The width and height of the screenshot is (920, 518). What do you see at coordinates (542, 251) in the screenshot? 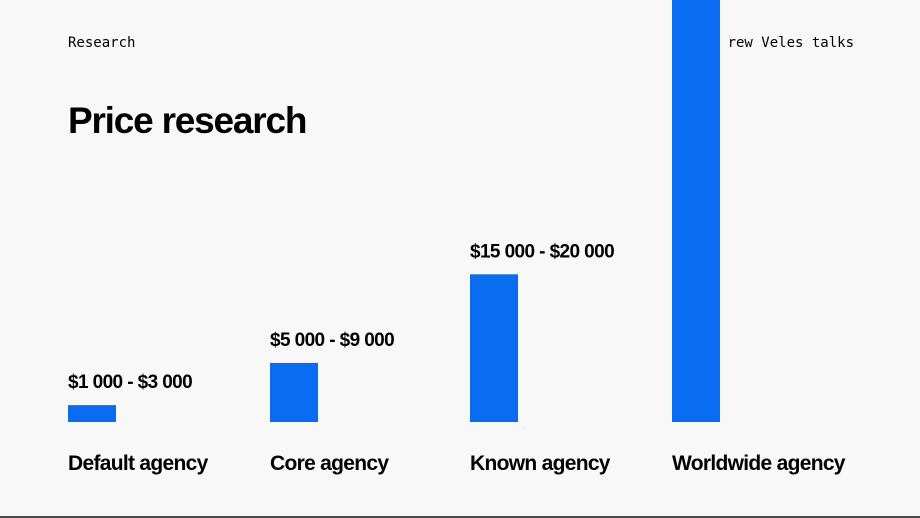
I see `value-label-3: $15 000 - $20 000` at bounding box center [542, 251].